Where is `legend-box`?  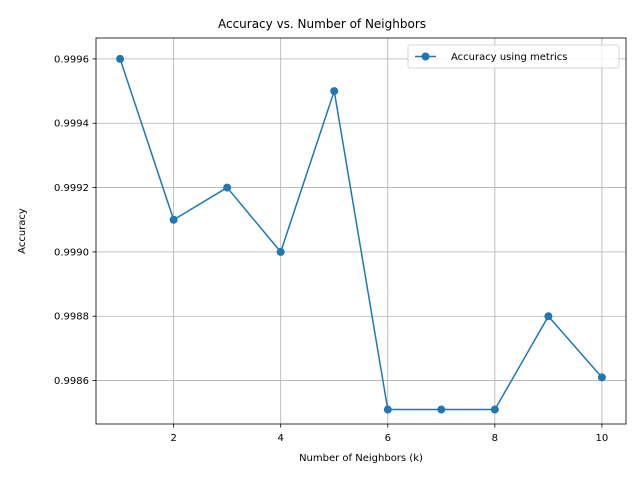 legend-box is located at coordinates (513, 56).